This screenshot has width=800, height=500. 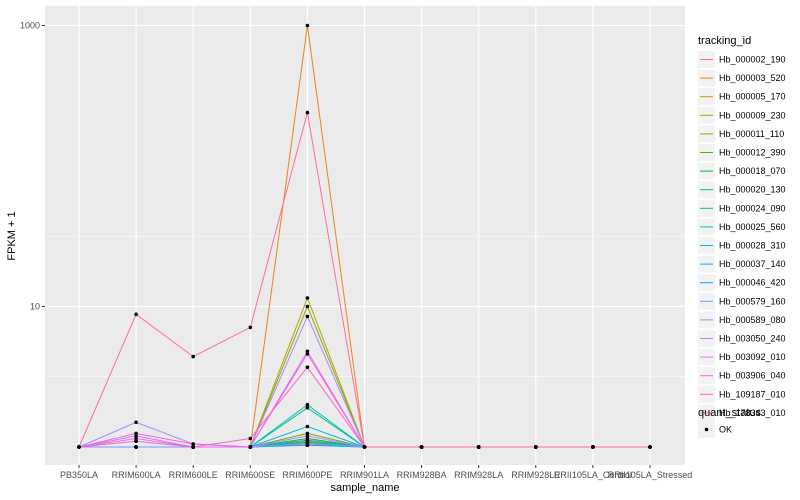 What do you see at coordinates (752, 376) in the screenshot?
I see `legend-label-Hb_003906_040: Hb_003906_040` at bounding box center [752, 376].